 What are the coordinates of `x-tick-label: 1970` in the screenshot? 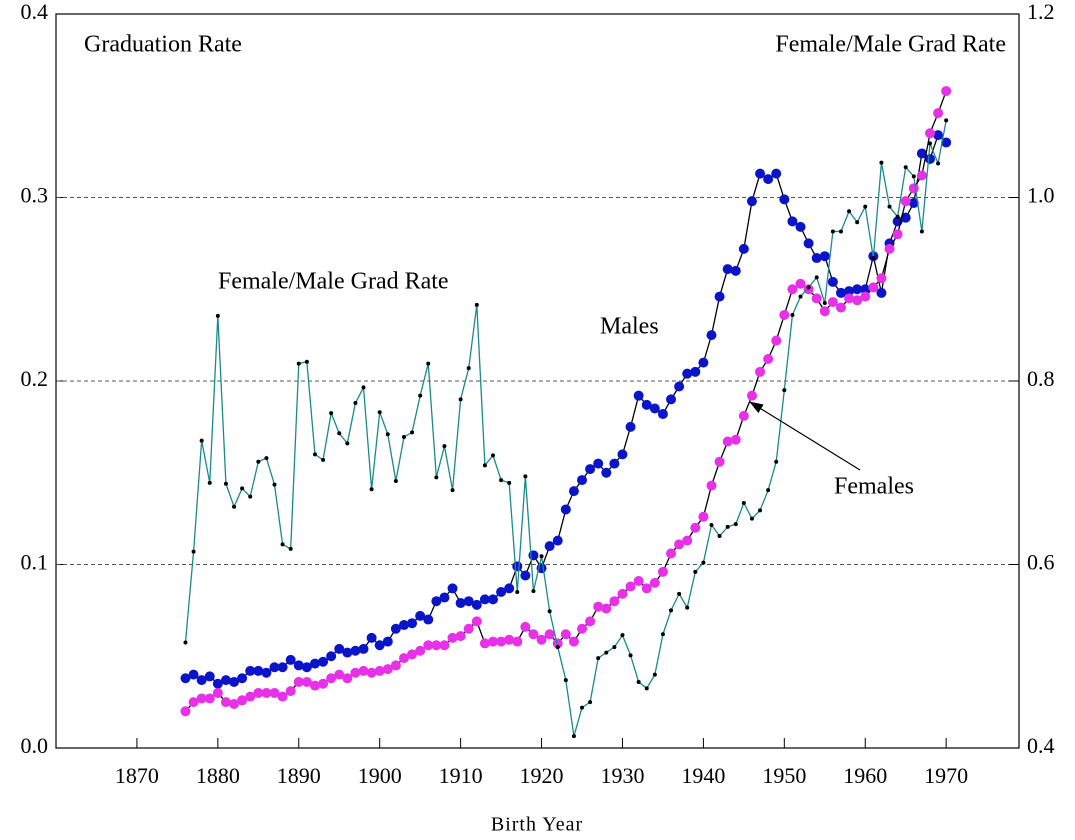 It's located at (946, 775).